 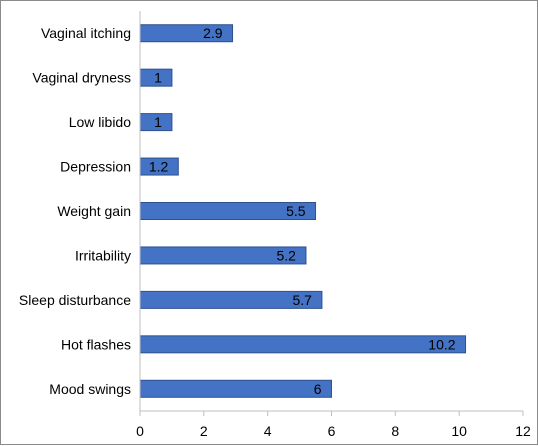 What do you see at coordinates (140, 431) in the screenshot?
I see `x-tick-label-0: 0` at bounding box center [140, 431].